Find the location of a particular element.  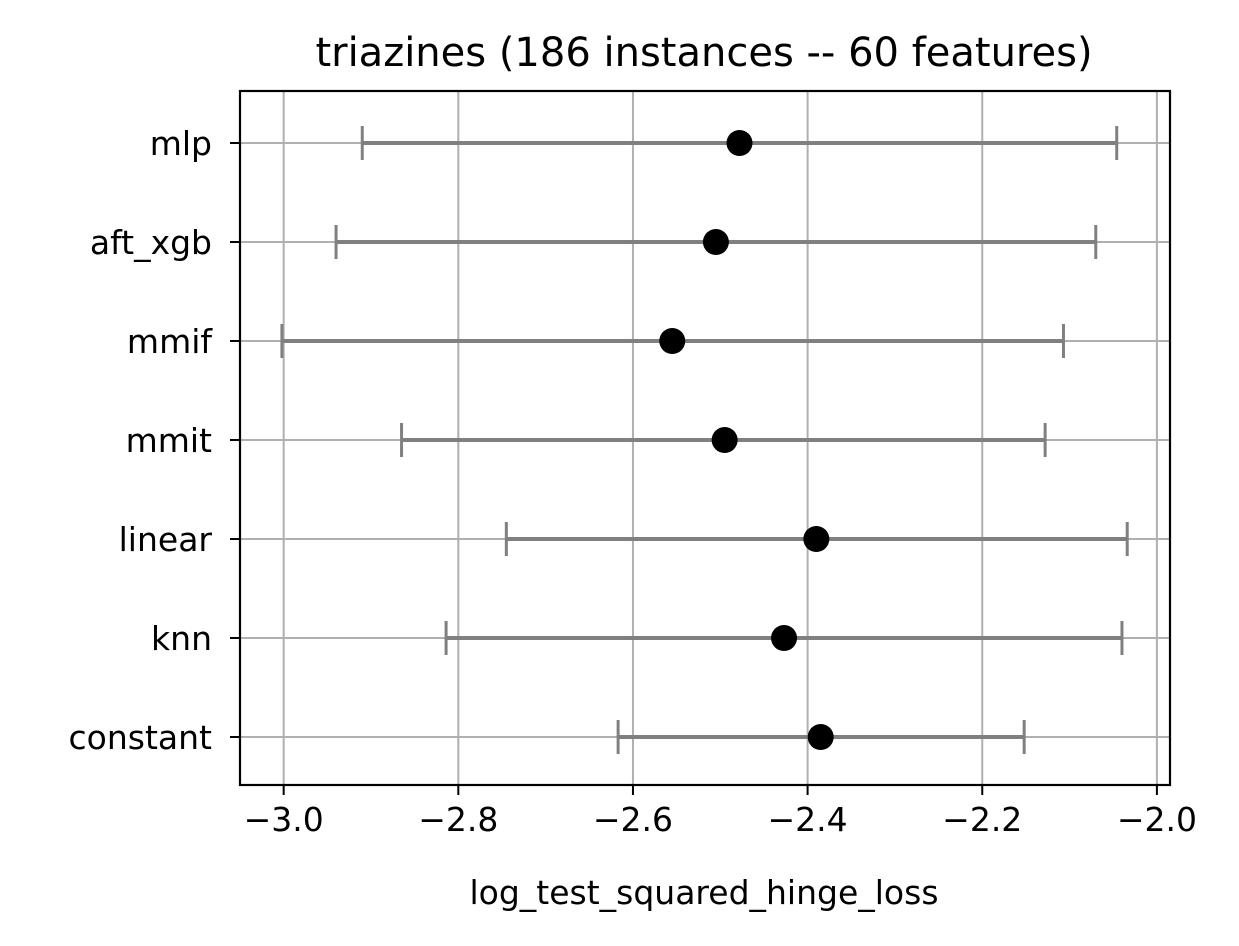

y-tick-label: knn is located at coordinates (181, 638).